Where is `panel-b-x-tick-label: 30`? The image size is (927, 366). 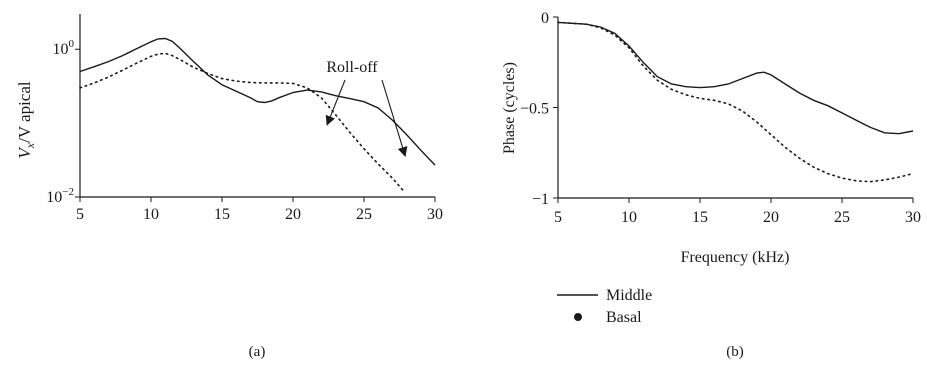 panel-b-x-tick-label: 30 is located at coordinates (913, 217).